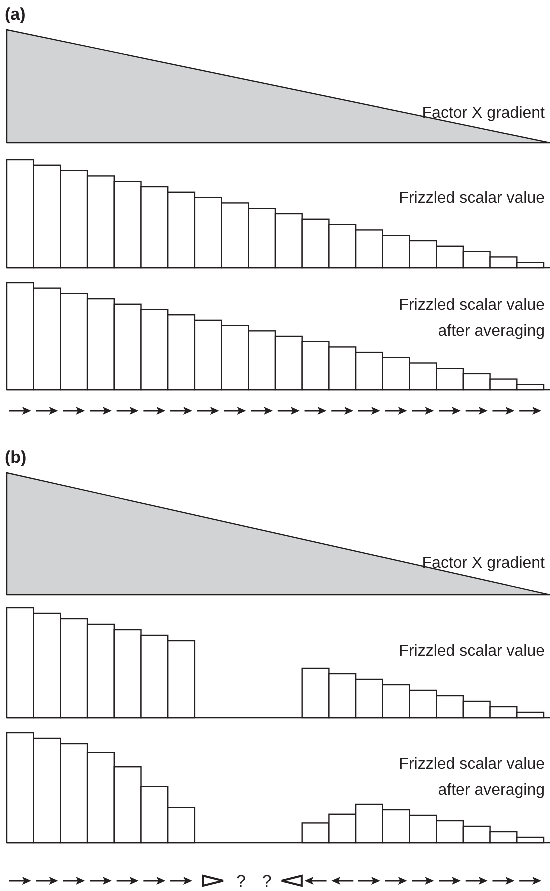 Image resolution: width=550 pixels, height=891 pixels. I want to click on chart-title: (b), so click(16, 457).